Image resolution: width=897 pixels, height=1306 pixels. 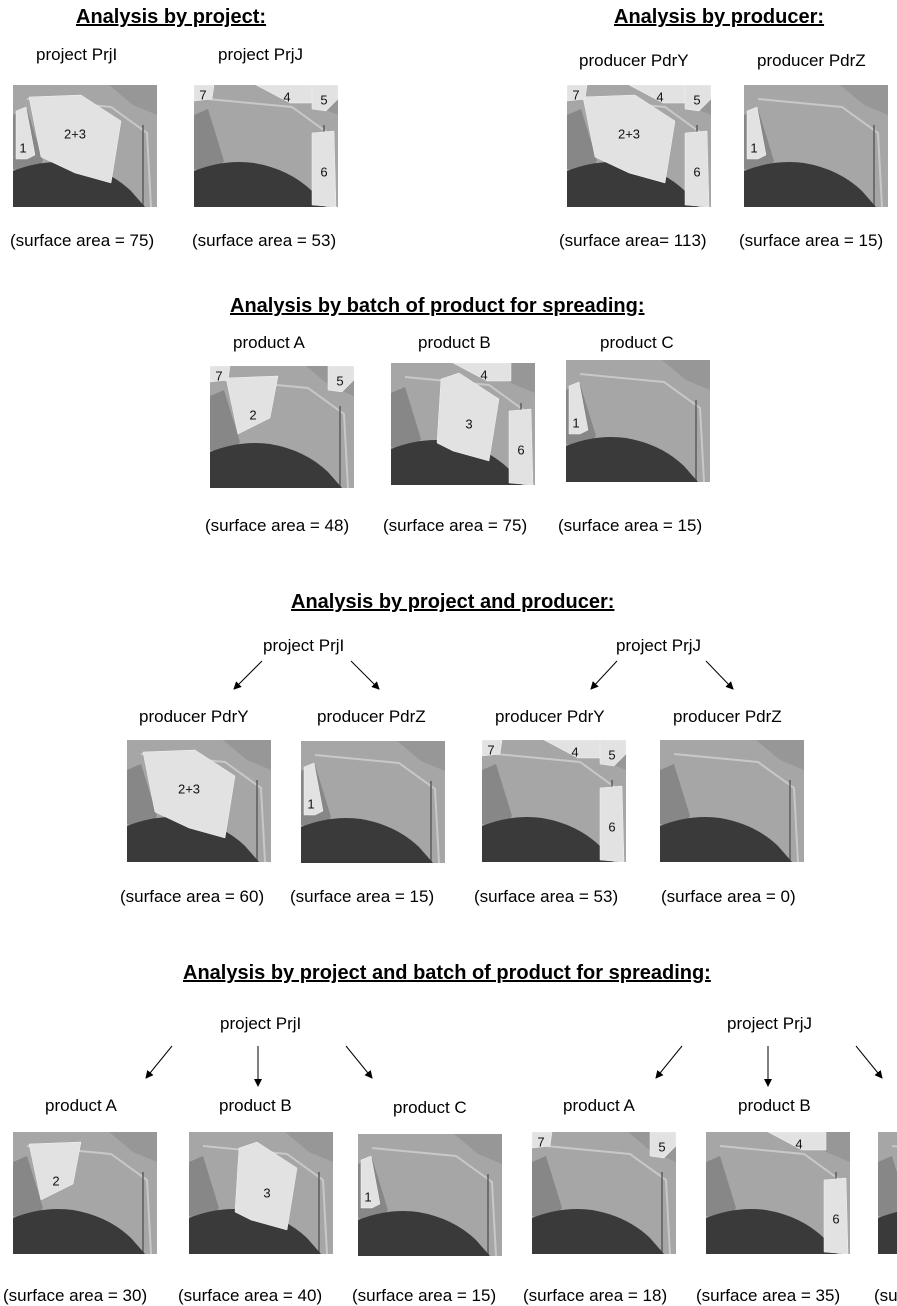 I want to click on label-project-prji: project PrjI, so click(x=77, y=54).